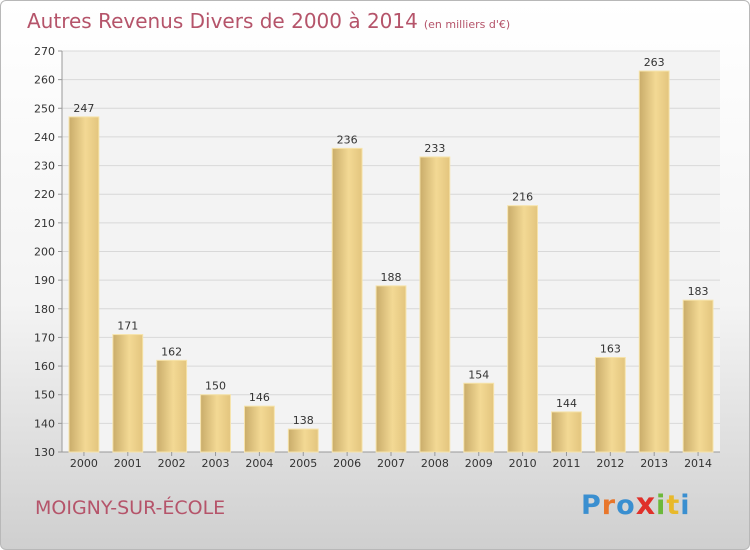  What do you see at coordinates (522, 197) in the screenshot?
I see `data-label: 216` at bounding box center [522, 197].